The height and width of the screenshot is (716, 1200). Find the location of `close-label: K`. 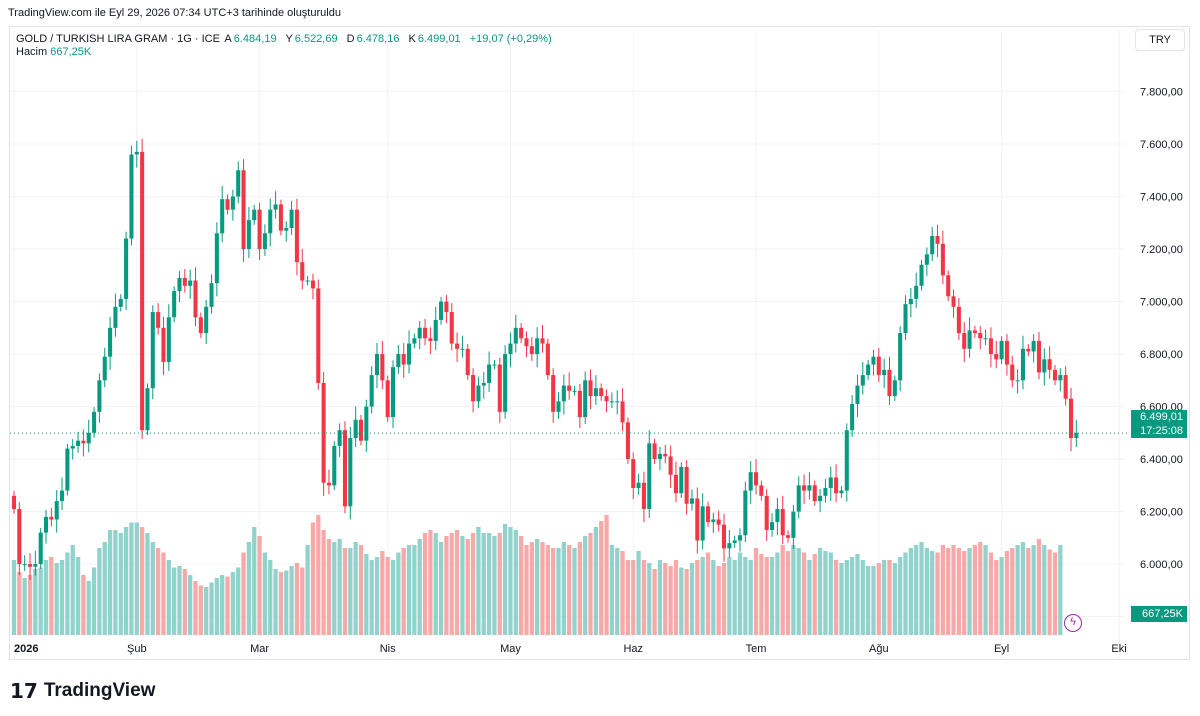

close-label: K is located at coordinates (412, 39).